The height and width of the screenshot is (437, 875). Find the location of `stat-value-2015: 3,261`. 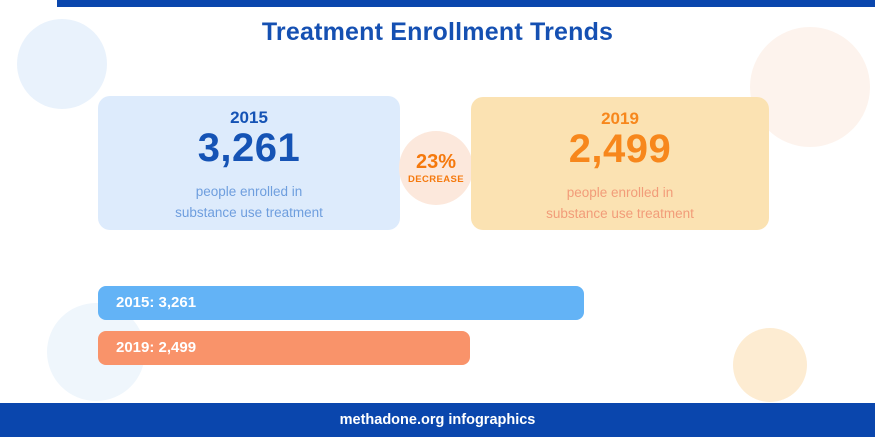

stat-value-2015: 3,261 is located at coordinates (249, 148).